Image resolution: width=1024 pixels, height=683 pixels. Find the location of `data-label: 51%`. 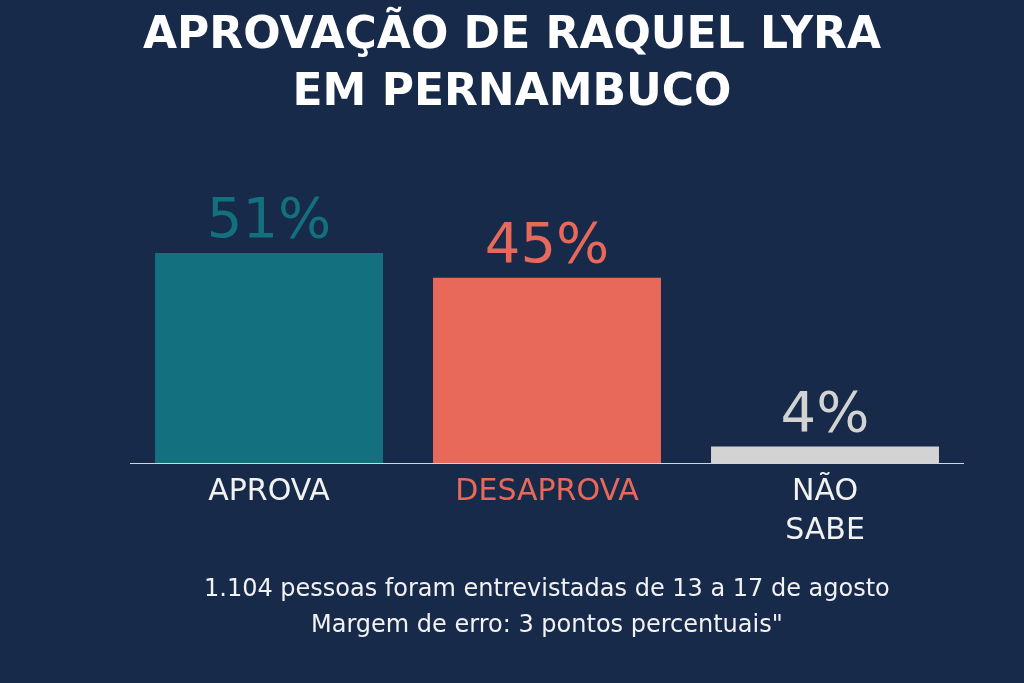

data-label: 51% is located at coordinates (269, 217).